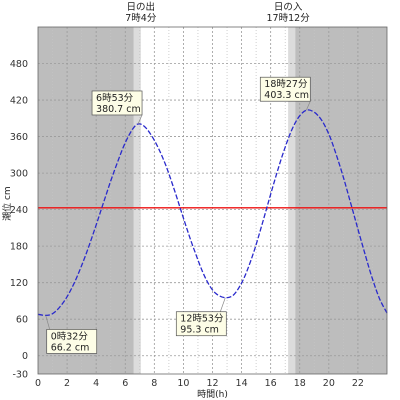 This screenshot has height=400, width=400. I want to click on y-tick-label: 240, so click(19, 210).